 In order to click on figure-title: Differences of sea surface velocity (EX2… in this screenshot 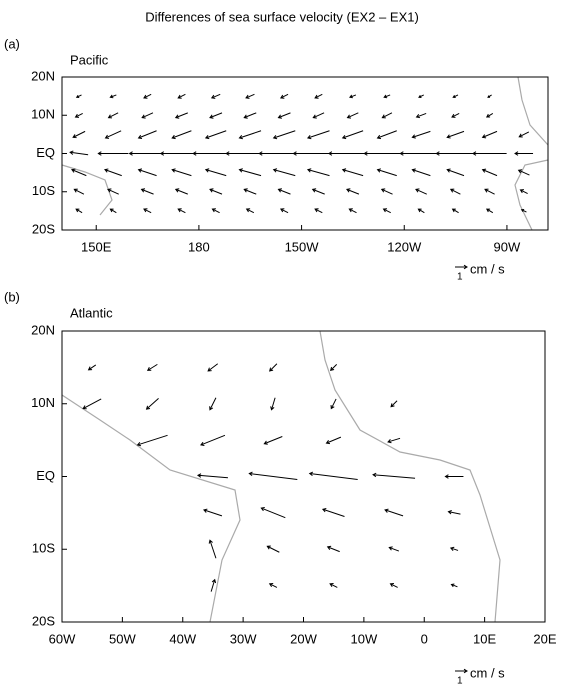, I will do `click(282, 16)`.